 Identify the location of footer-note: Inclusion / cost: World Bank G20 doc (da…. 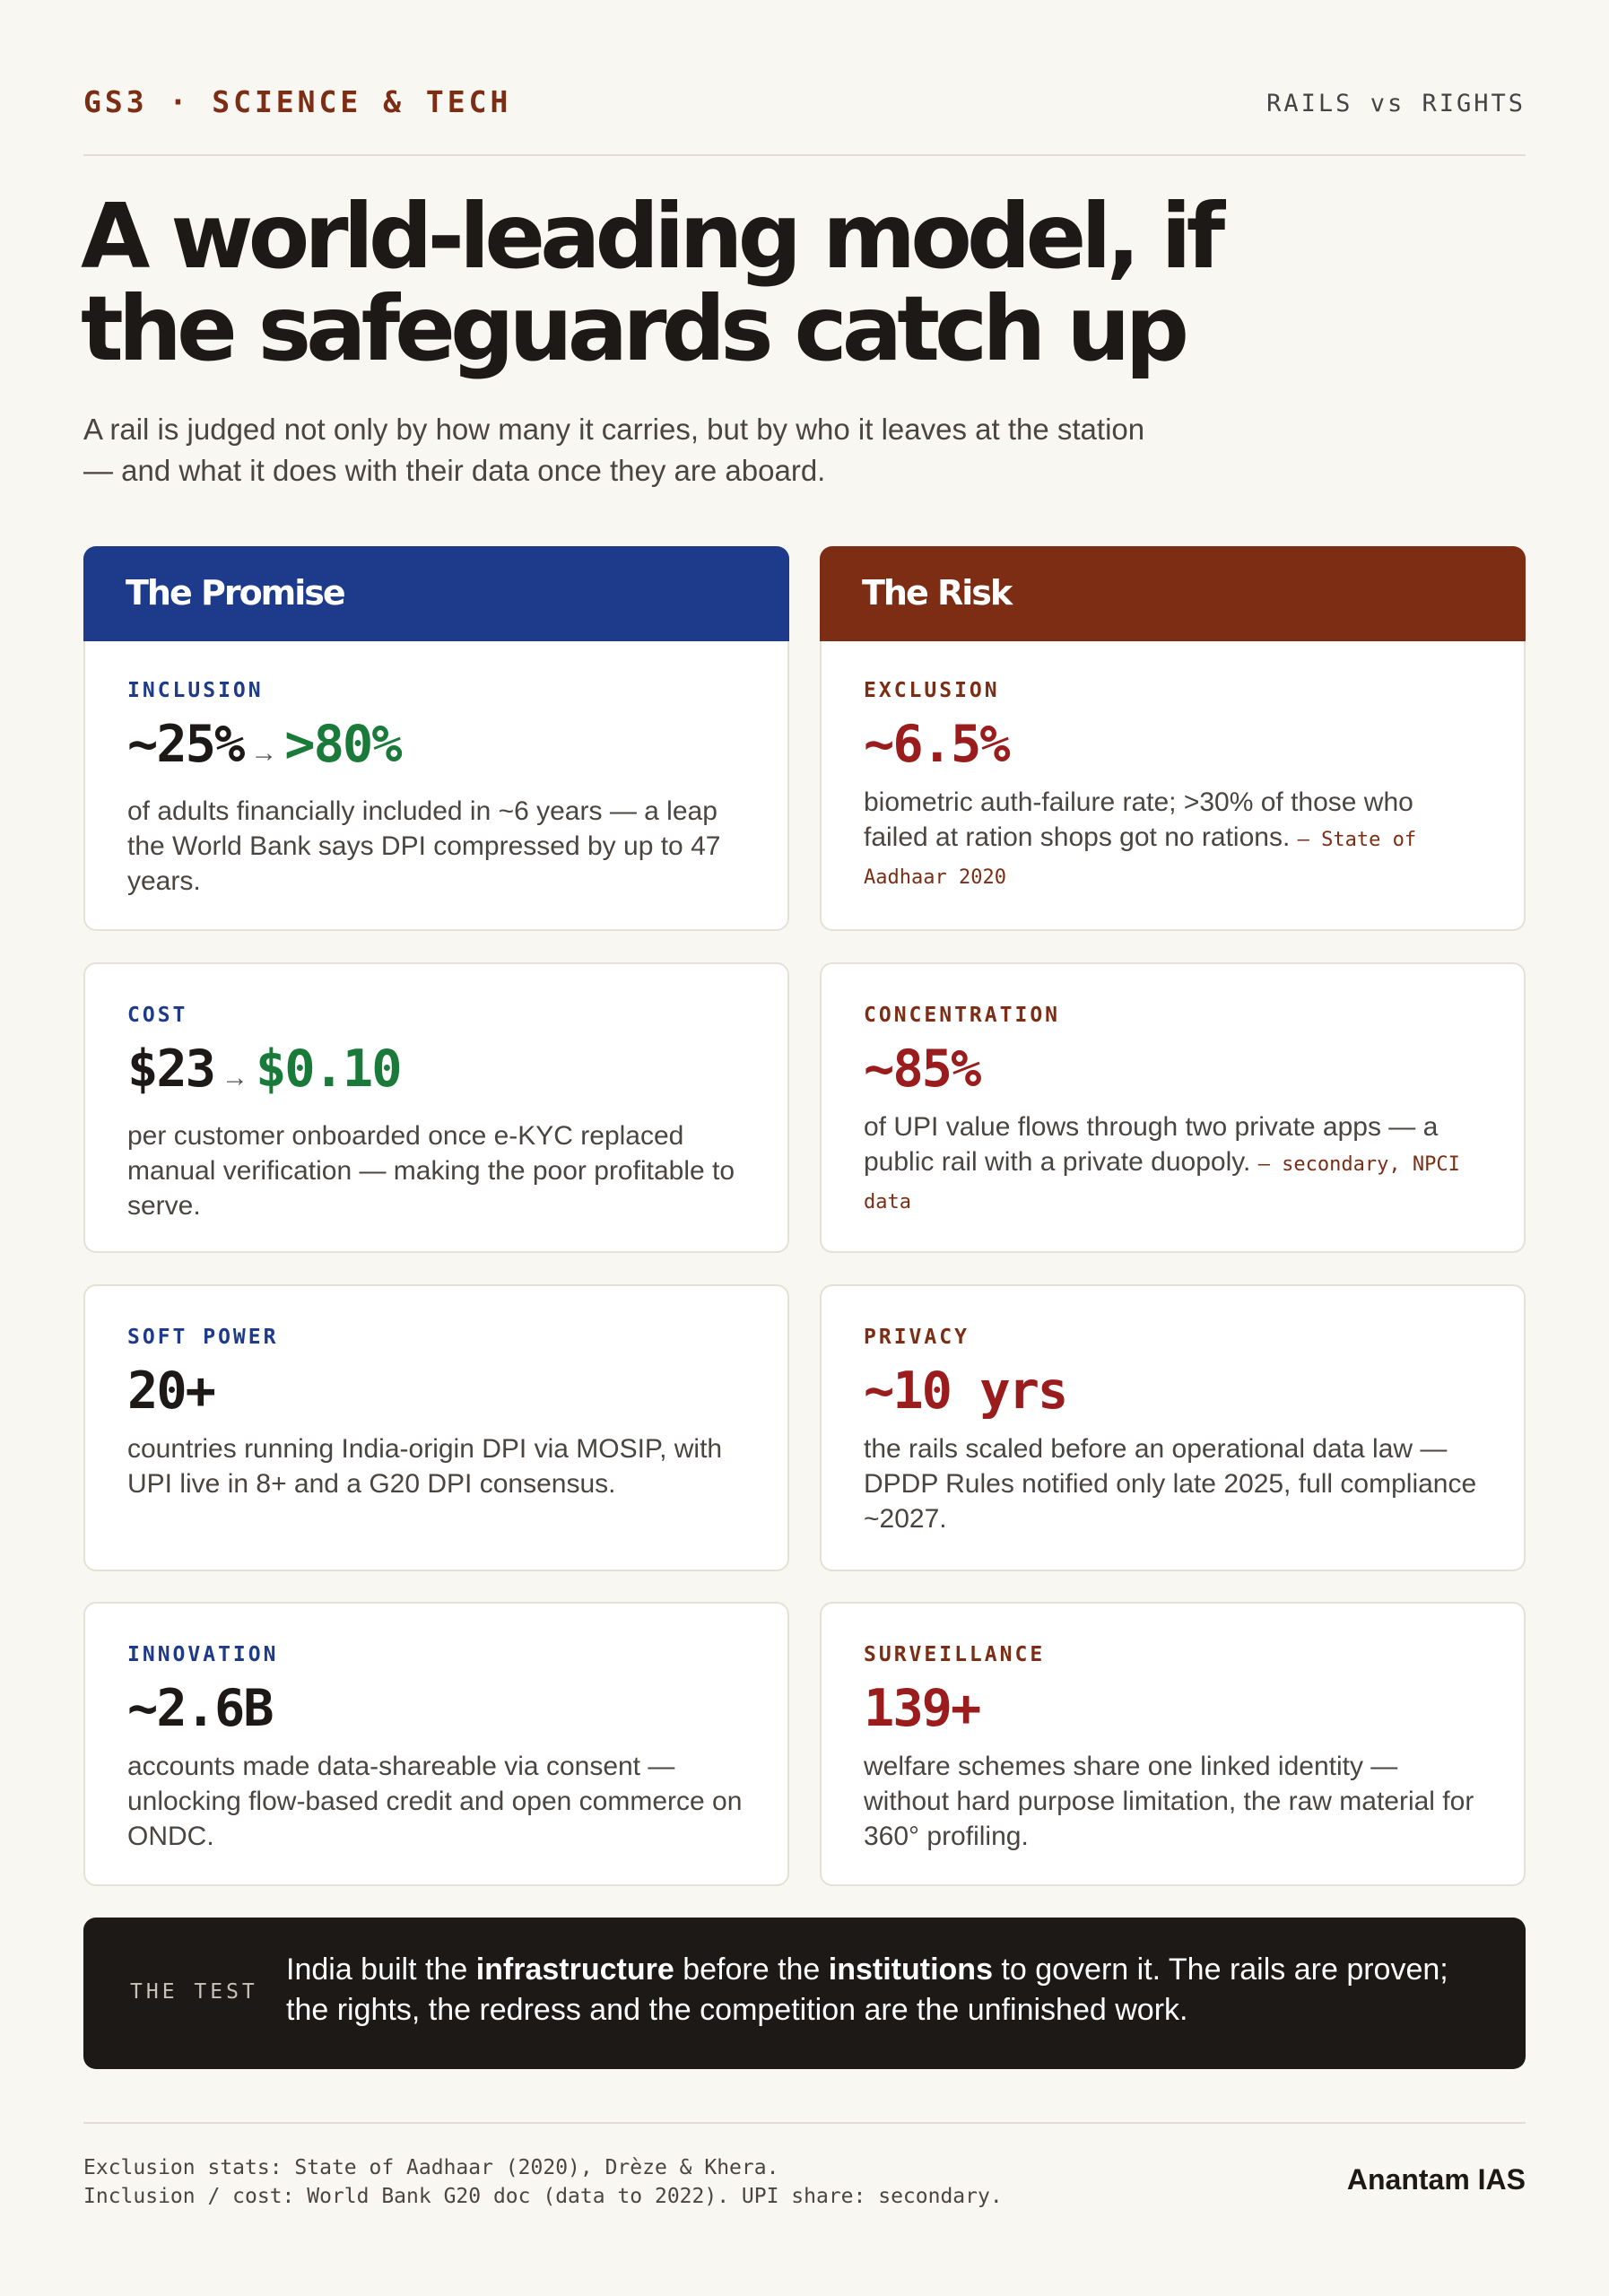
(543, 2196).